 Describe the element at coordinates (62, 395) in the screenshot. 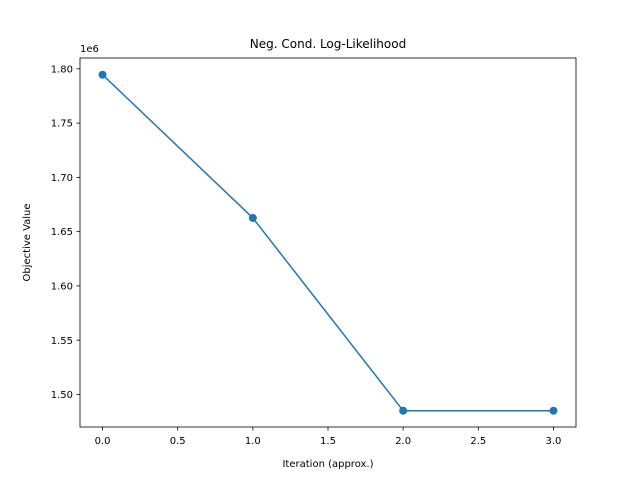

I see `y-tick-label: 1.50` at that location.